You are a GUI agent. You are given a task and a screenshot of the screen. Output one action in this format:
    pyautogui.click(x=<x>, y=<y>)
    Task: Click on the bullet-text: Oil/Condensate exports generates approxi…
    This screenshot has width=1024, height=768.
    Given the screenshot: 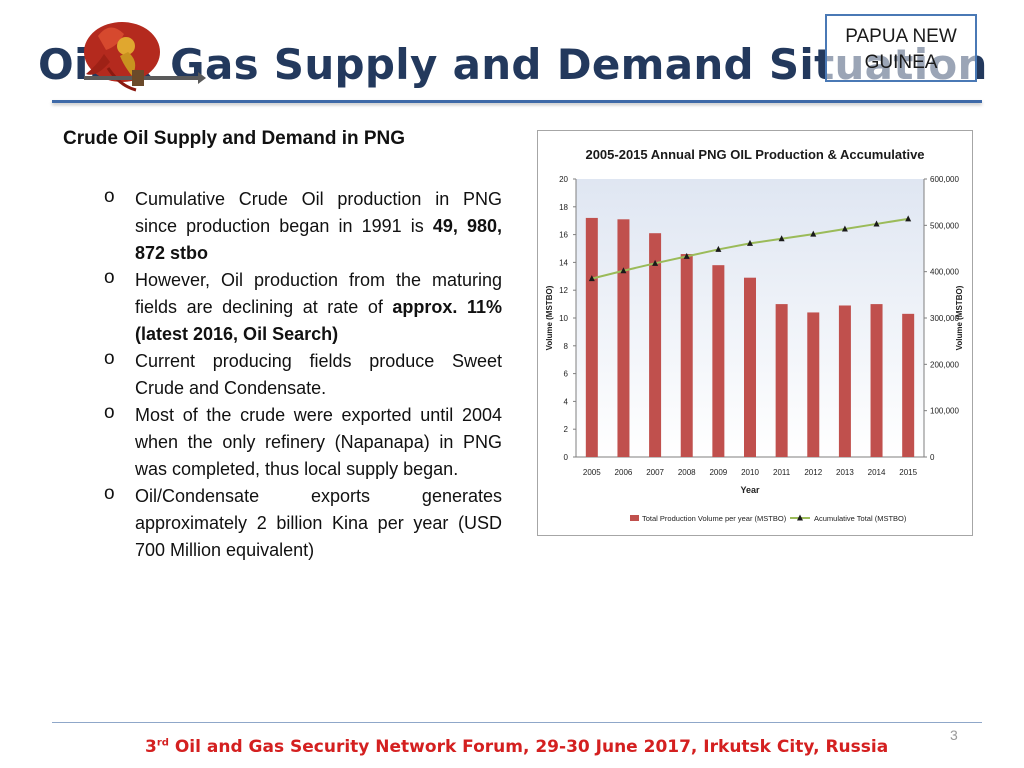 What is the action you would take?
    pyautogui.click(x=318, y=523)
    